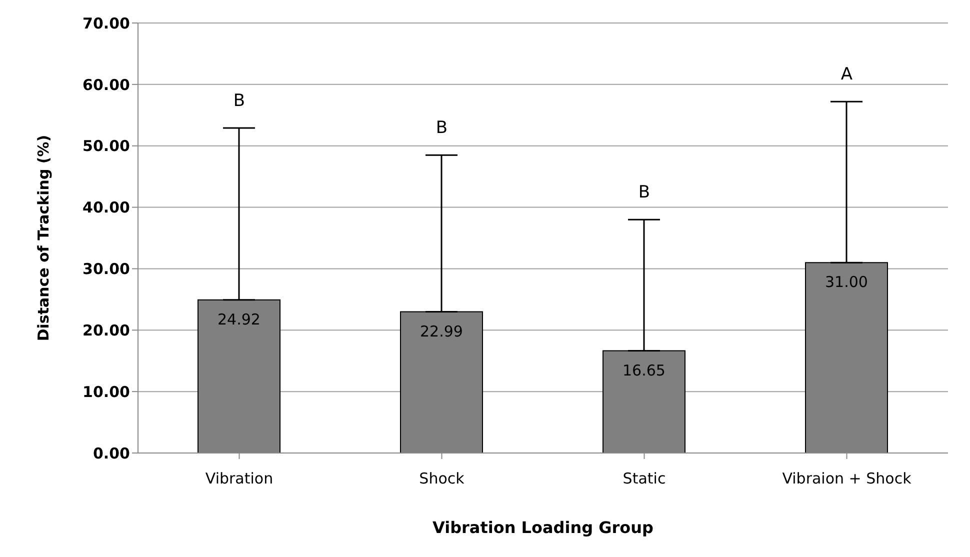 This screenshot has width=970, height=557. What do you see at coordinates (239, 479) in the screenshot?
I see `x-tick-label: Vibration` at bounding box center [239, 479].